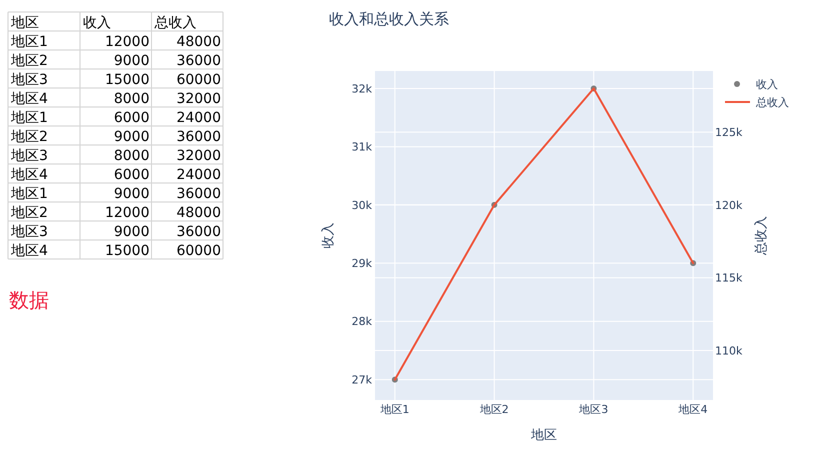 Image resolution: width=821 pixels, height=450 pixels. Describe the element at coordinates (493, 409) in the screenshot. I see `x-tick-label: 地区2` at that location.